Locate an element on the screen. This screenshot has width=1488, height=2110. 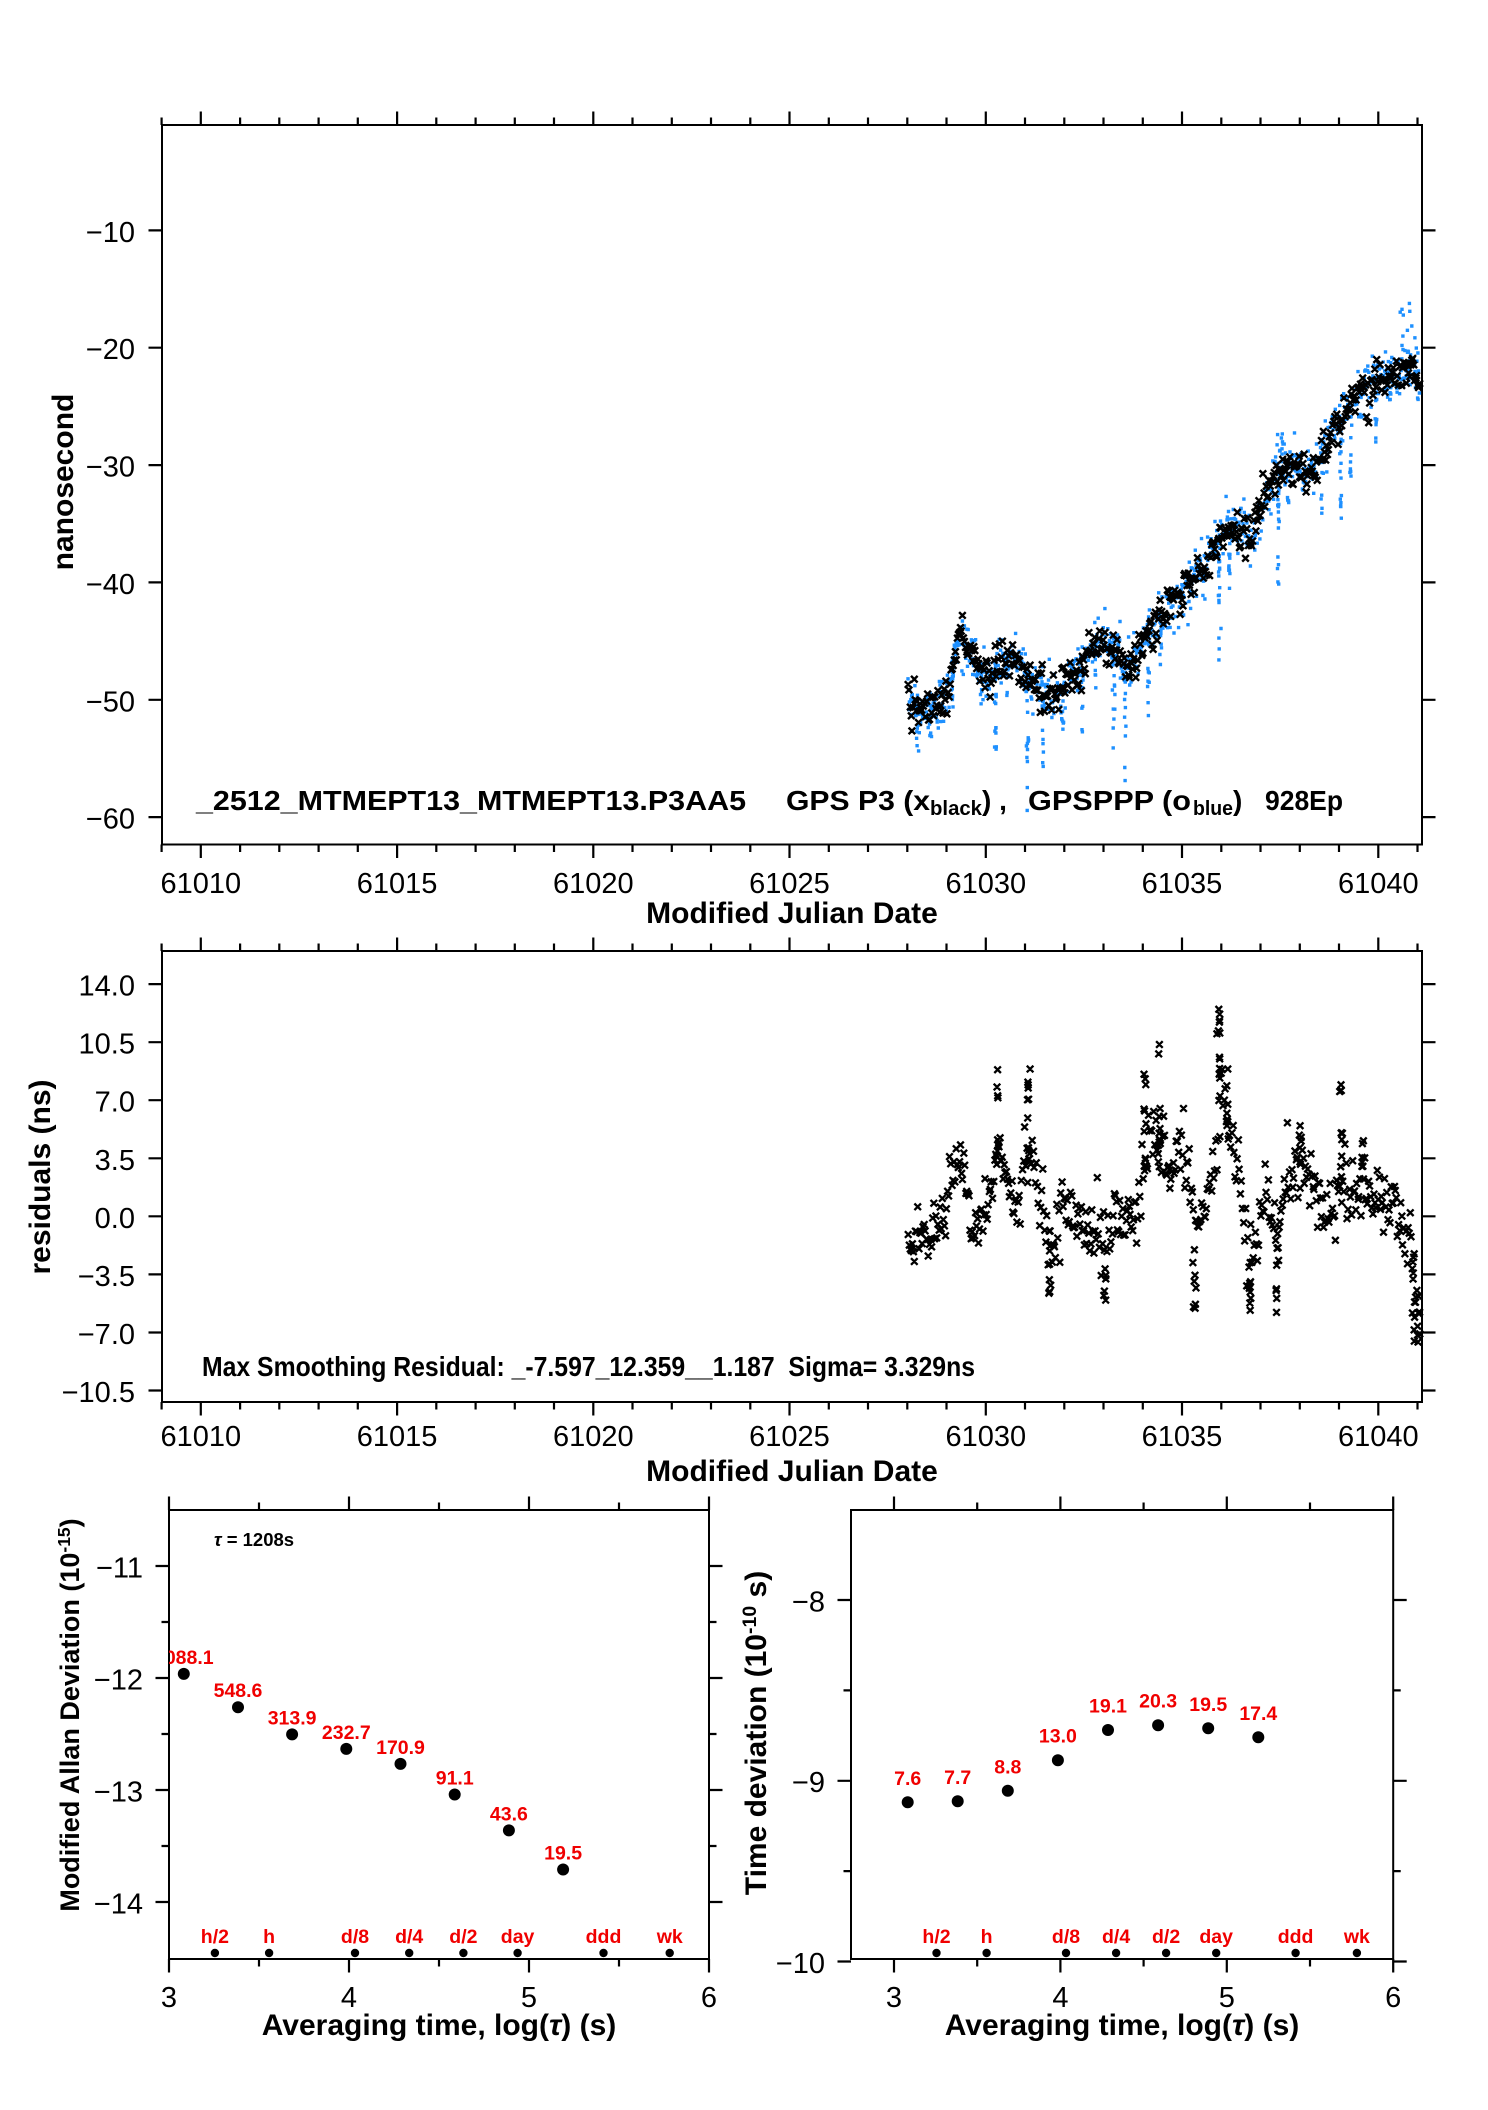
svg-text: 170.9 is located at coordinates (400, 1748).